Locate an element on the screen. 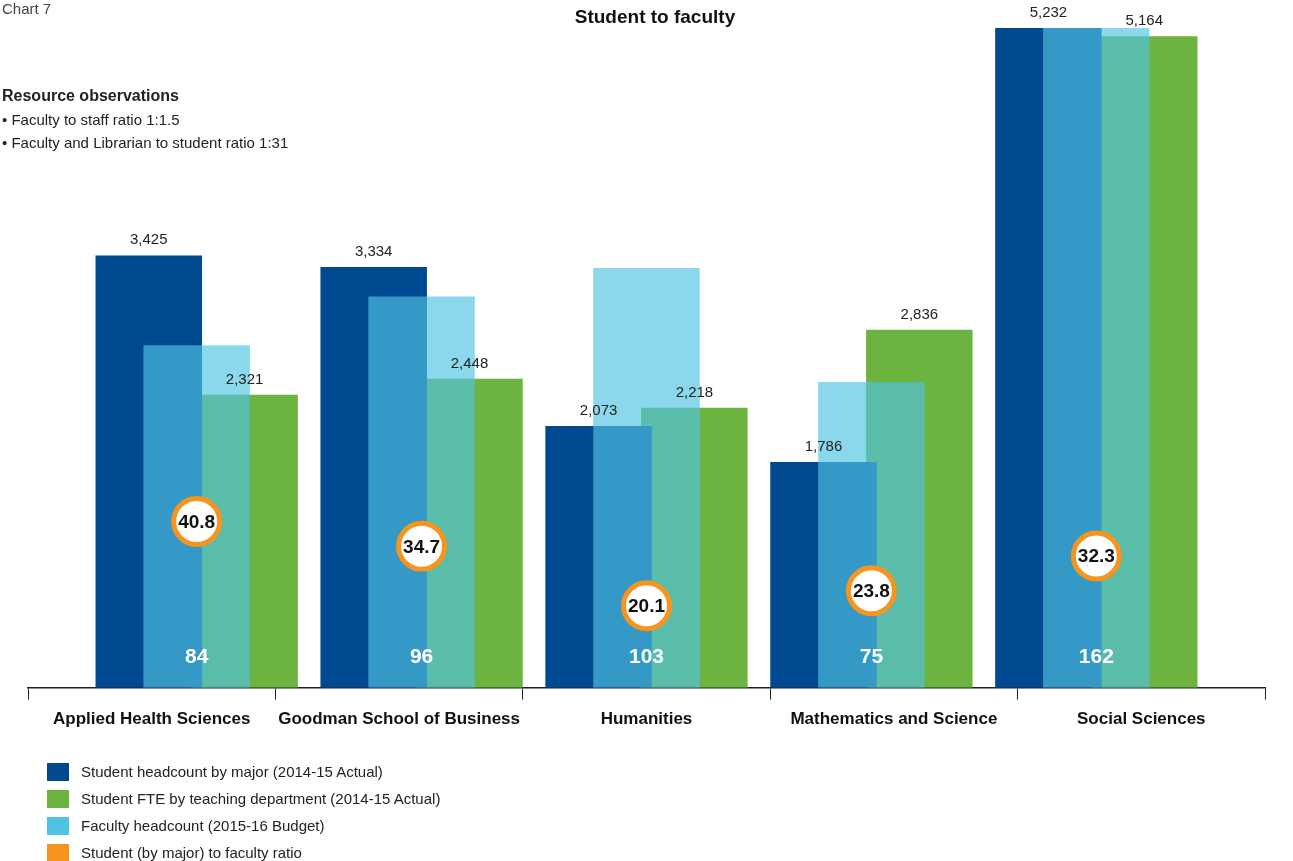 The image size is (1293, 861). legend-label: Student (by major) to faculty ratio is located at coordinates (191, 852).